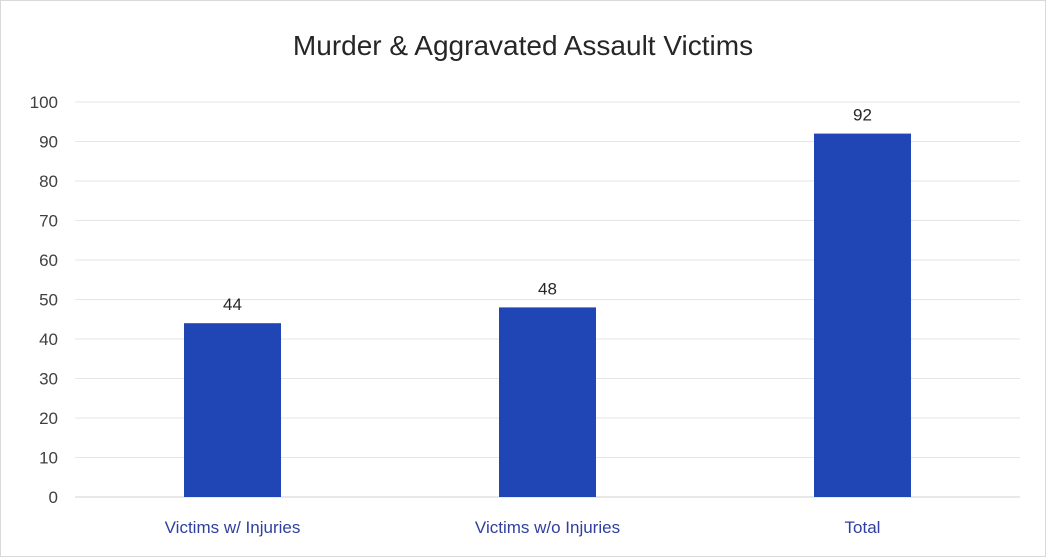 The width and height of the screenshot is (1046, 557). What do you see at coordinates (48, 458) in the screenshot?
I see `y-tick-label: 10` at bounding box center [48, 458].